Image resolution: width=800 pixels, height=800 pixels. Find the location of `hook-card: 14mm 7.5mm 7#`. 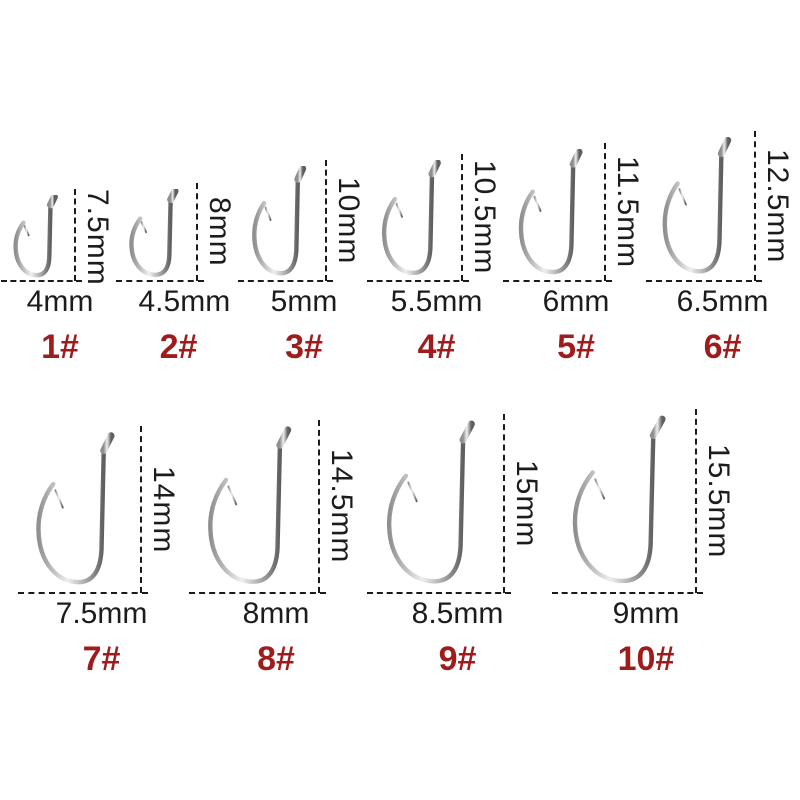

hook-card: 14mm 7.5mm 7# is located at coordinates (99, 551).